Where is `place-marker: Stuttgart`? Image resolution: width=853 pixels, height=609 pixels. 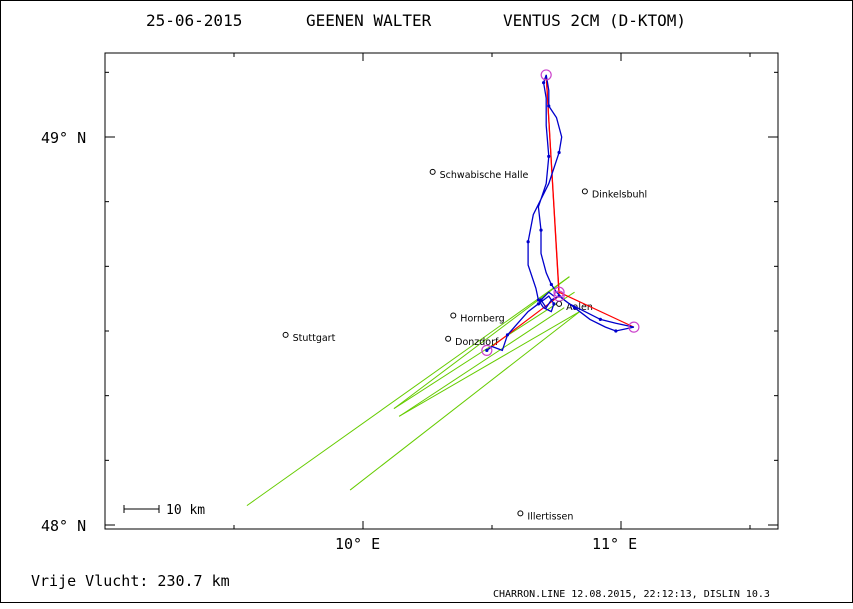 place-marker: Stuttgart is located at coordinates (309, 337).